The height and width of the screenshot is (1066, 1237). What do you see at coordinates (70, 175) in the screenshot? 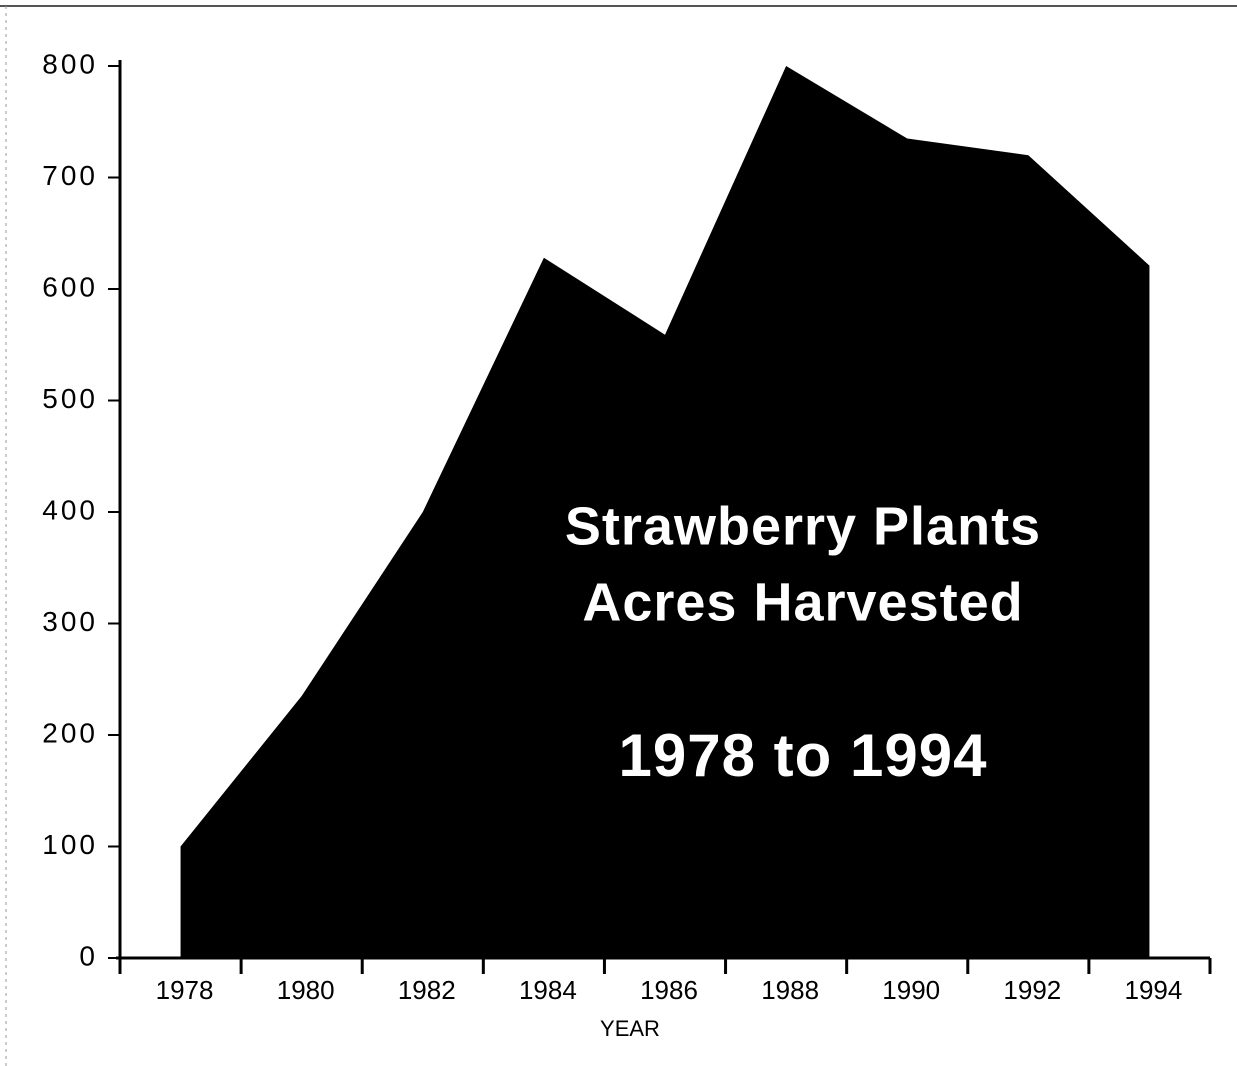
I see `y-tick-label: 700` at bounding box center [70, 175].